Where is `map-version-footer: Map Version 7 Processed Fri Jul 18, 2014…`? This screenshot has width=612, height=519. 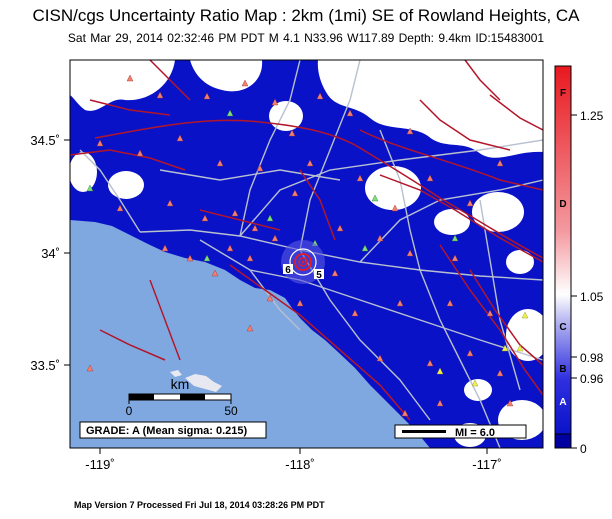 map-version-footer: Map Version 7 Processed Fri Jul 18, 2014… is located at coordinates (199, 505).